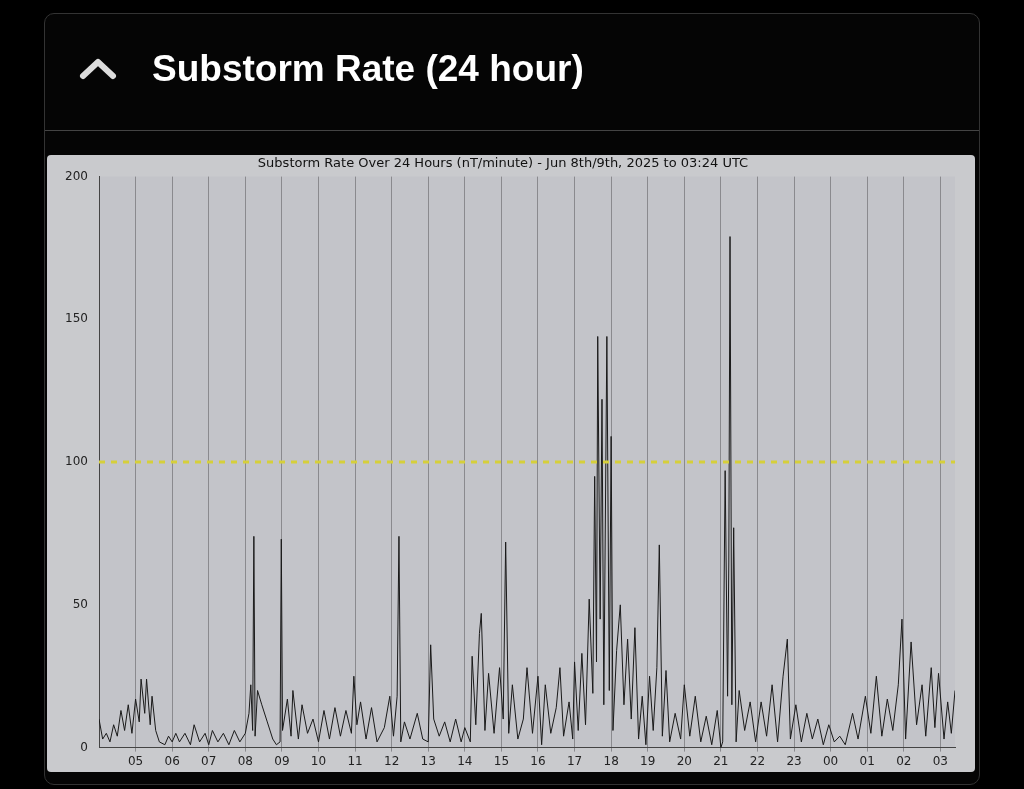 This screenshot has height=789, width=1024. Describe the element at coordinates (794, 760) in the screenshot. I see `x-tick-label: 23` at that location.